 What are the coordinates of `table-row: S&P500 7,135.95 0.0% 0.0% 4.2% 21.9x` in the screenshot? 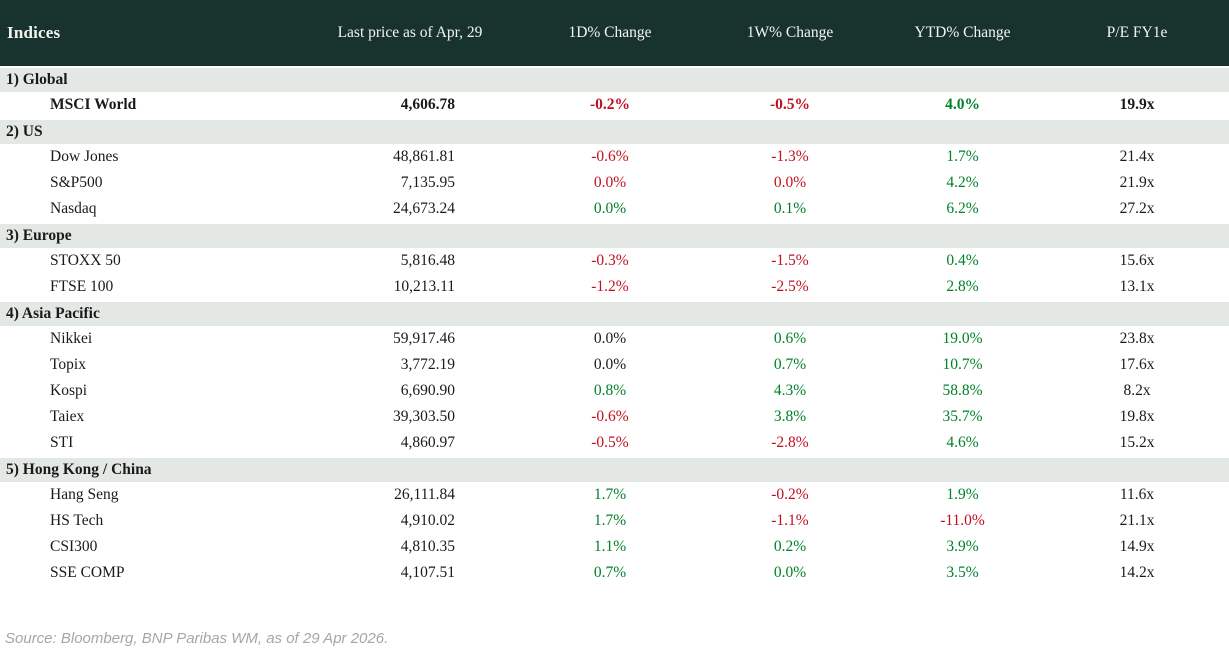 It's located at (614, 183).